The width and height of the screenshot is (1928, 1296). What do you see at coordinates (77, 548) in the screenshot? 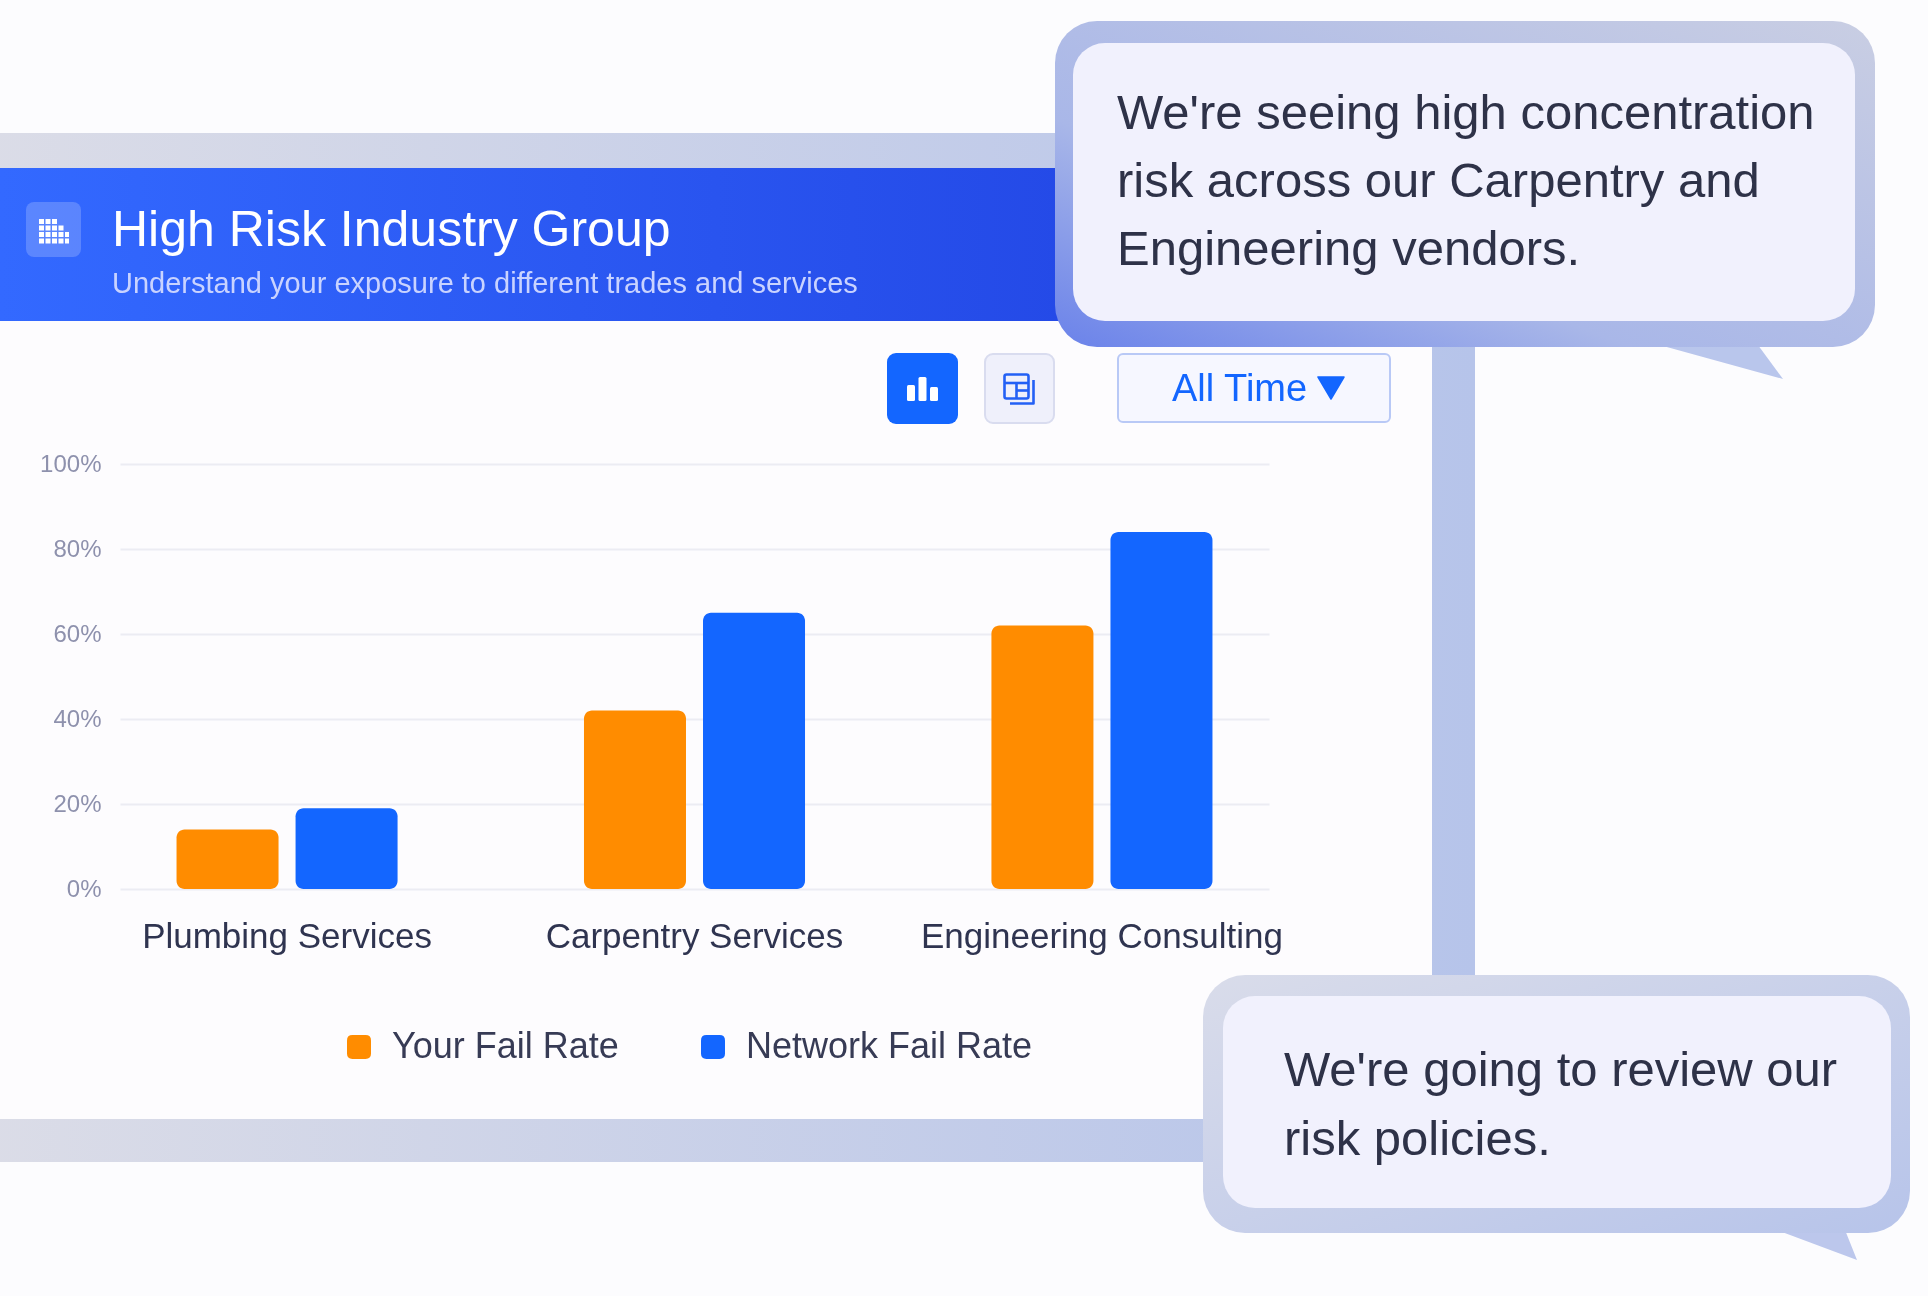
I see `y-tick-label: 80%` at bounding box center [77, 548].